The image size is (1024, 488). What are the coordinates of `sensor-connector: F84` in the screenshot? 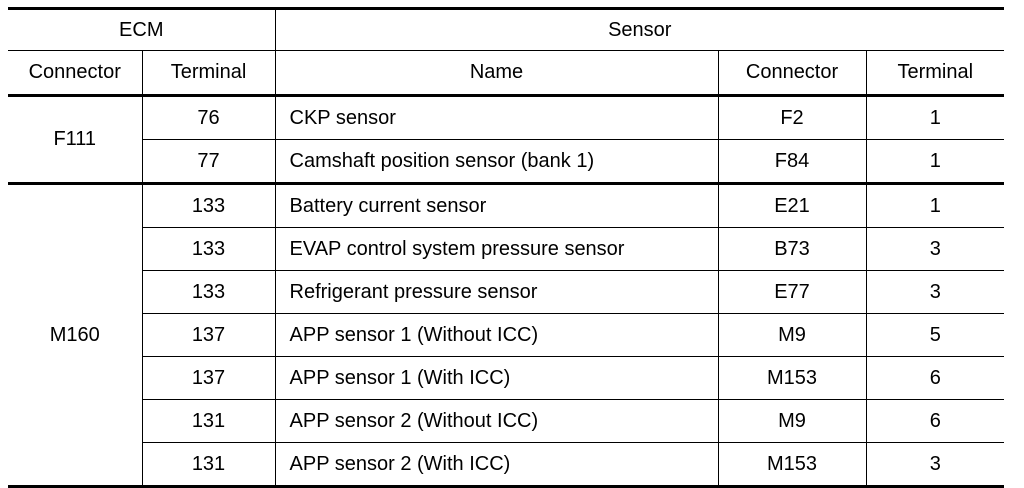 It's located at (792, 161).